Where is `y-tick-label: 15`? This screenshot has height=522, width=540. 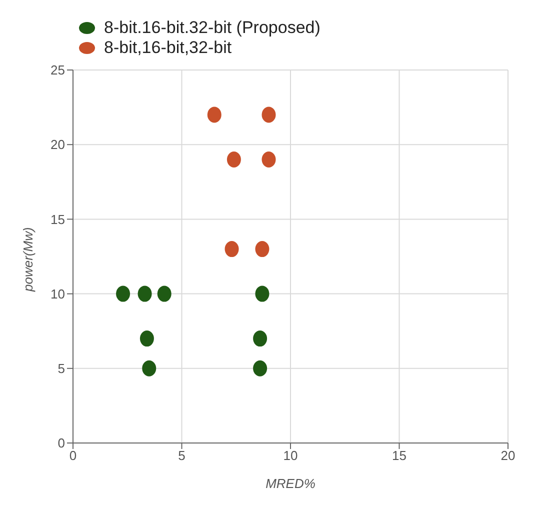 y-tick-label: 15 is located at coordinates (57, 219).